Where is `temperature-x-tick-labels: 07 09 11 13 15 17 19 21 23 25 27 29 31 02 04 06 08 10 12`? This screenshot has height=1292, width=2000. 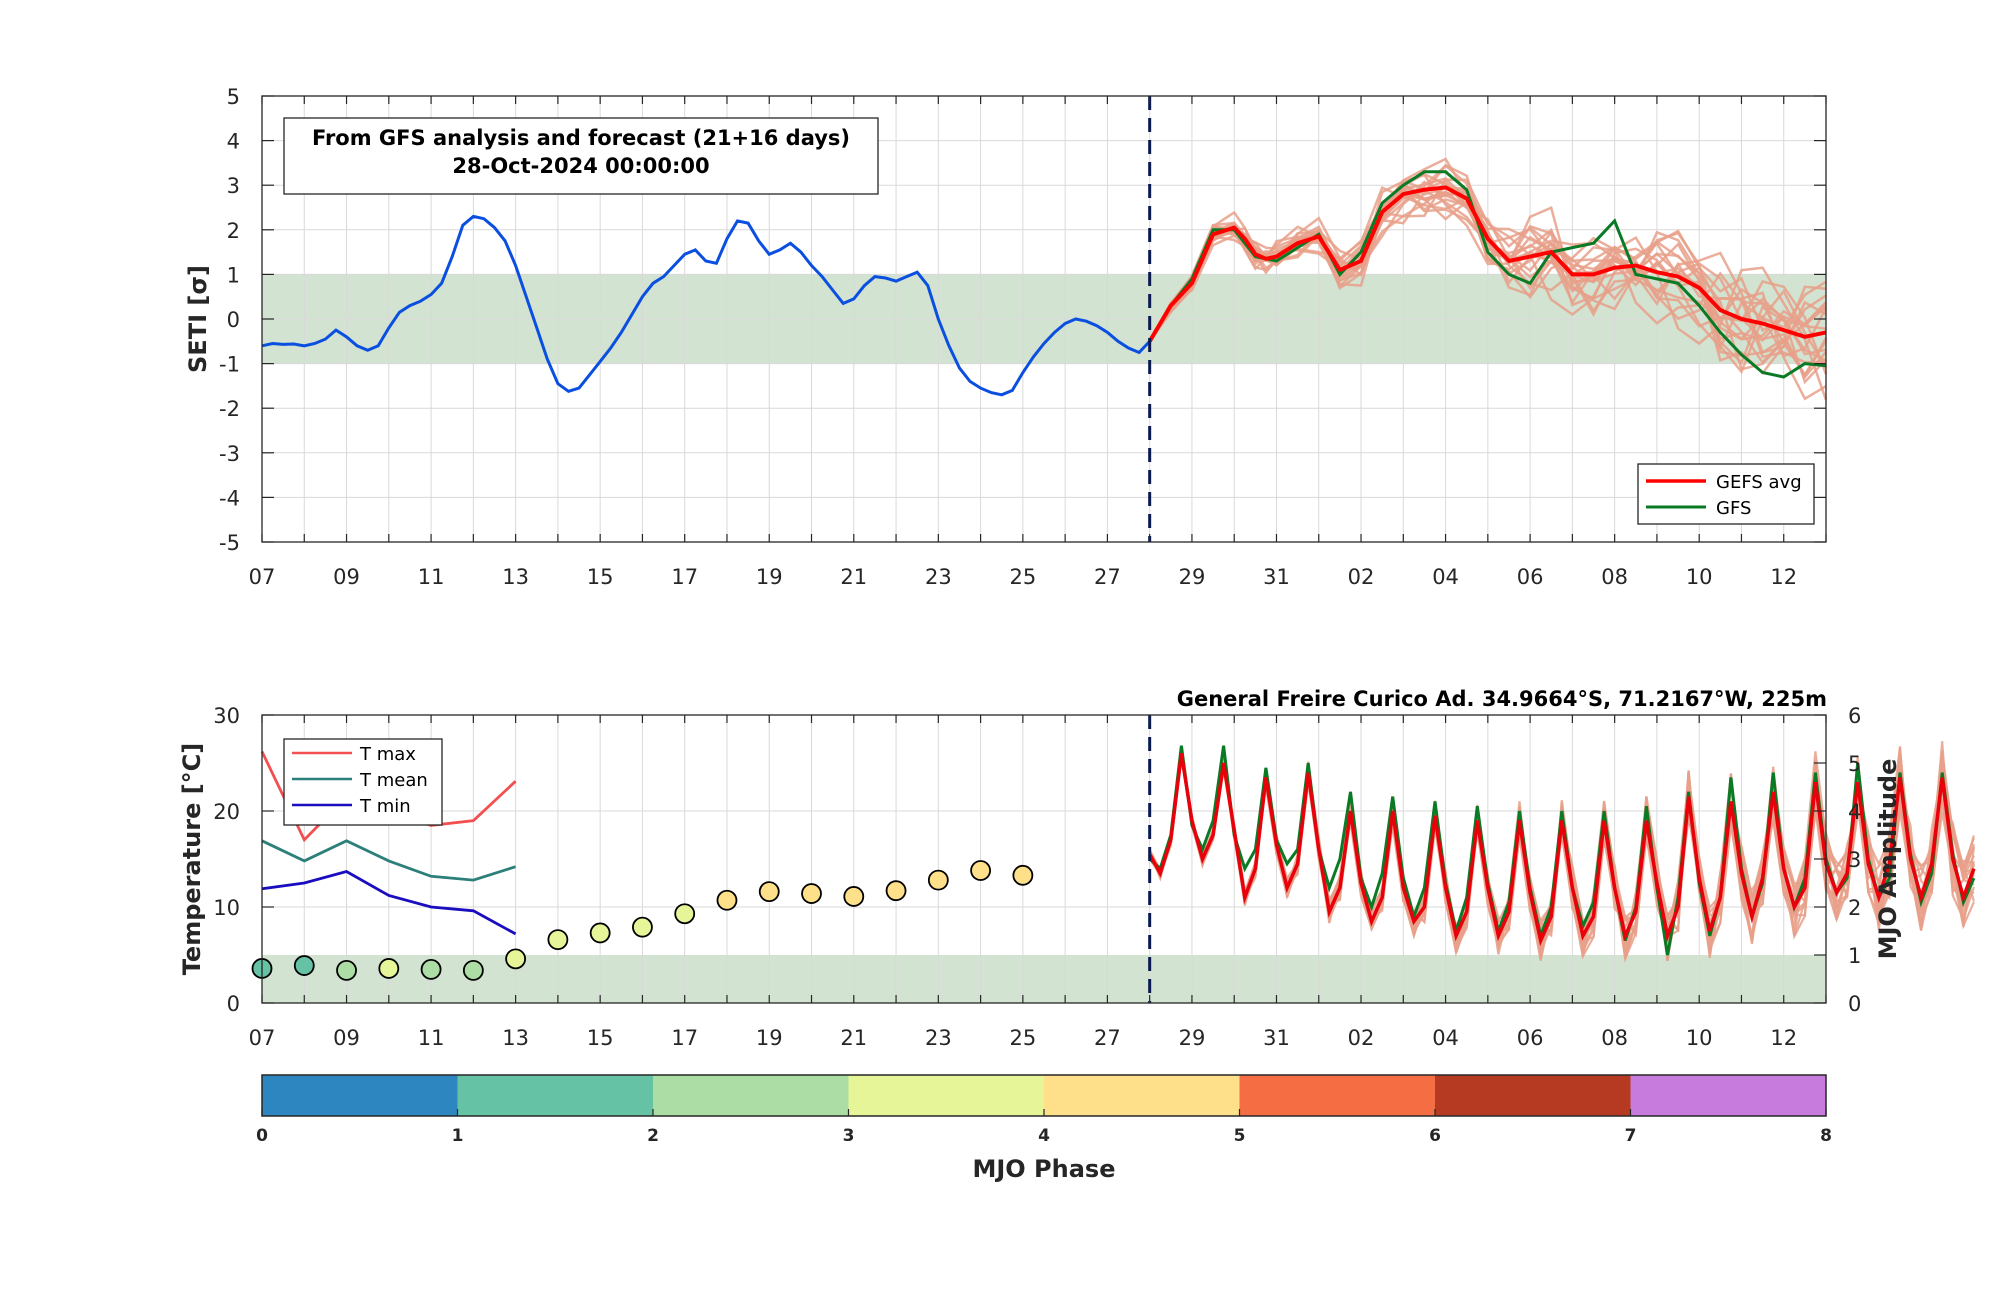 temperature-x-tick-labels: 07 09 11 13 15 17 19 21 23 25 27 29 31 02 04 06 08 10 12 is located at coordinates (1023, 1038).